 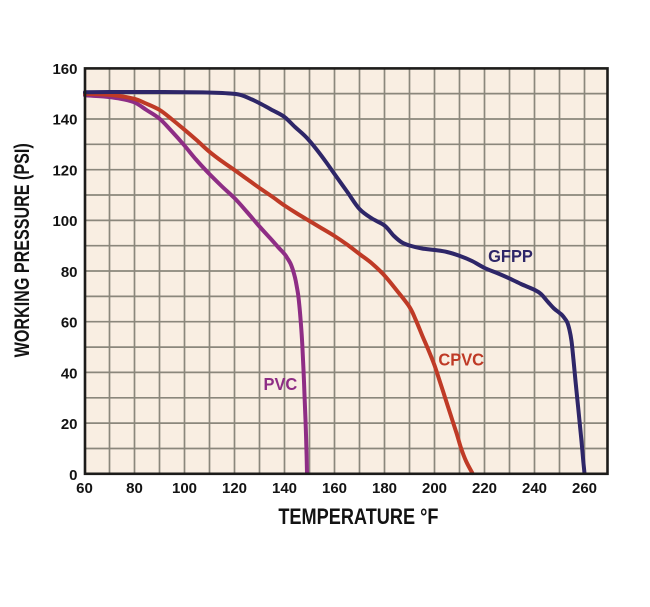 I want to click on svg-text: 240, so click(x=534, y=488).